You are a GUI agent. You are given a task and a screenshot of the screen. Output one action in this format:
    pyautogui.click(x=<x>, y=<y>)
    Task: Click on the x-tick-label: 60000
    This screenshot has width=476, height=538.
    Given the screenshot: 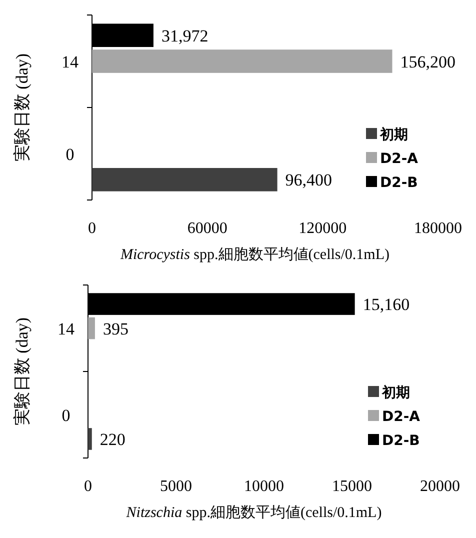 What is the action you would take?
    pyautogui.click(x=207, y=228)
    